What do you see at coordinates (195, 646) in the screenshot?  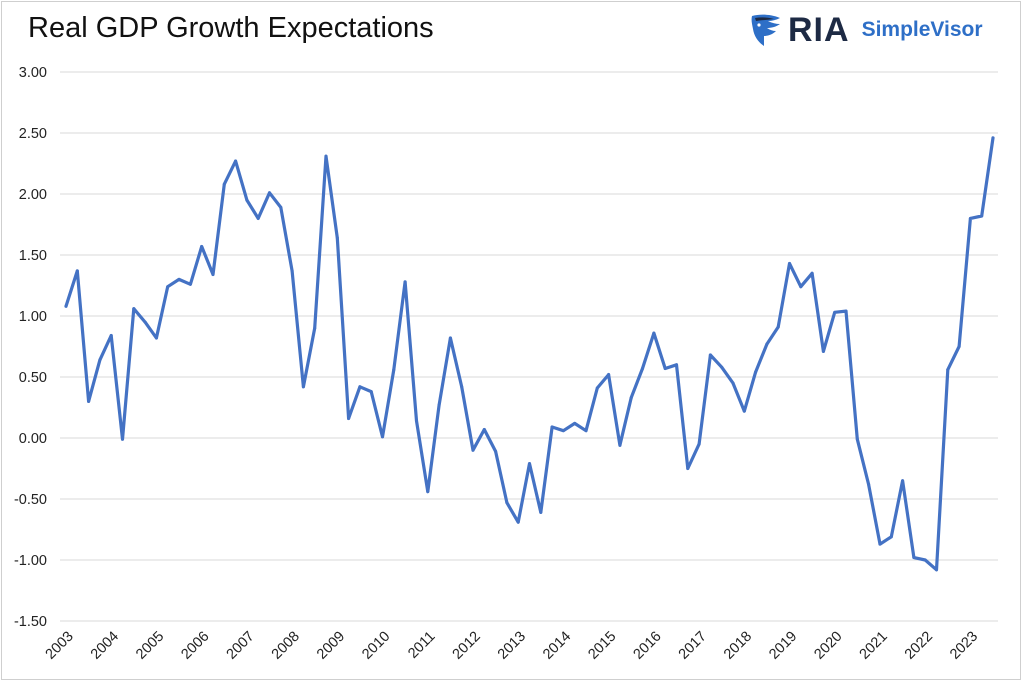 I see `x-tick-label: 2006` at bounding box center [195, 646].